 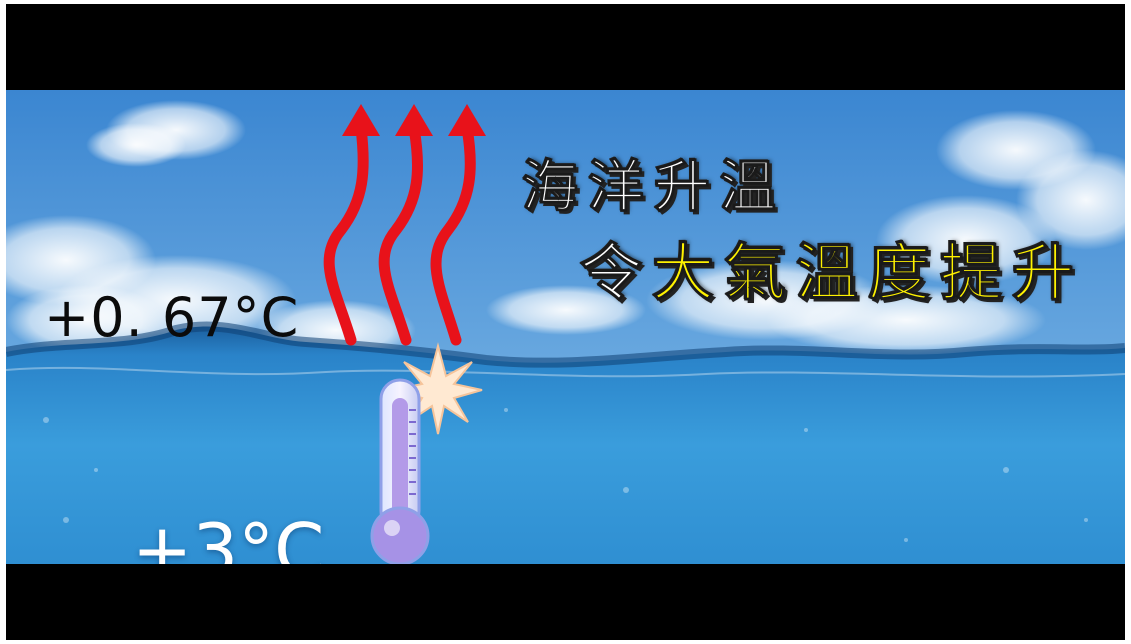 I want to click on caption-line-1: 海洋升溫, so click(x=654, y=188).